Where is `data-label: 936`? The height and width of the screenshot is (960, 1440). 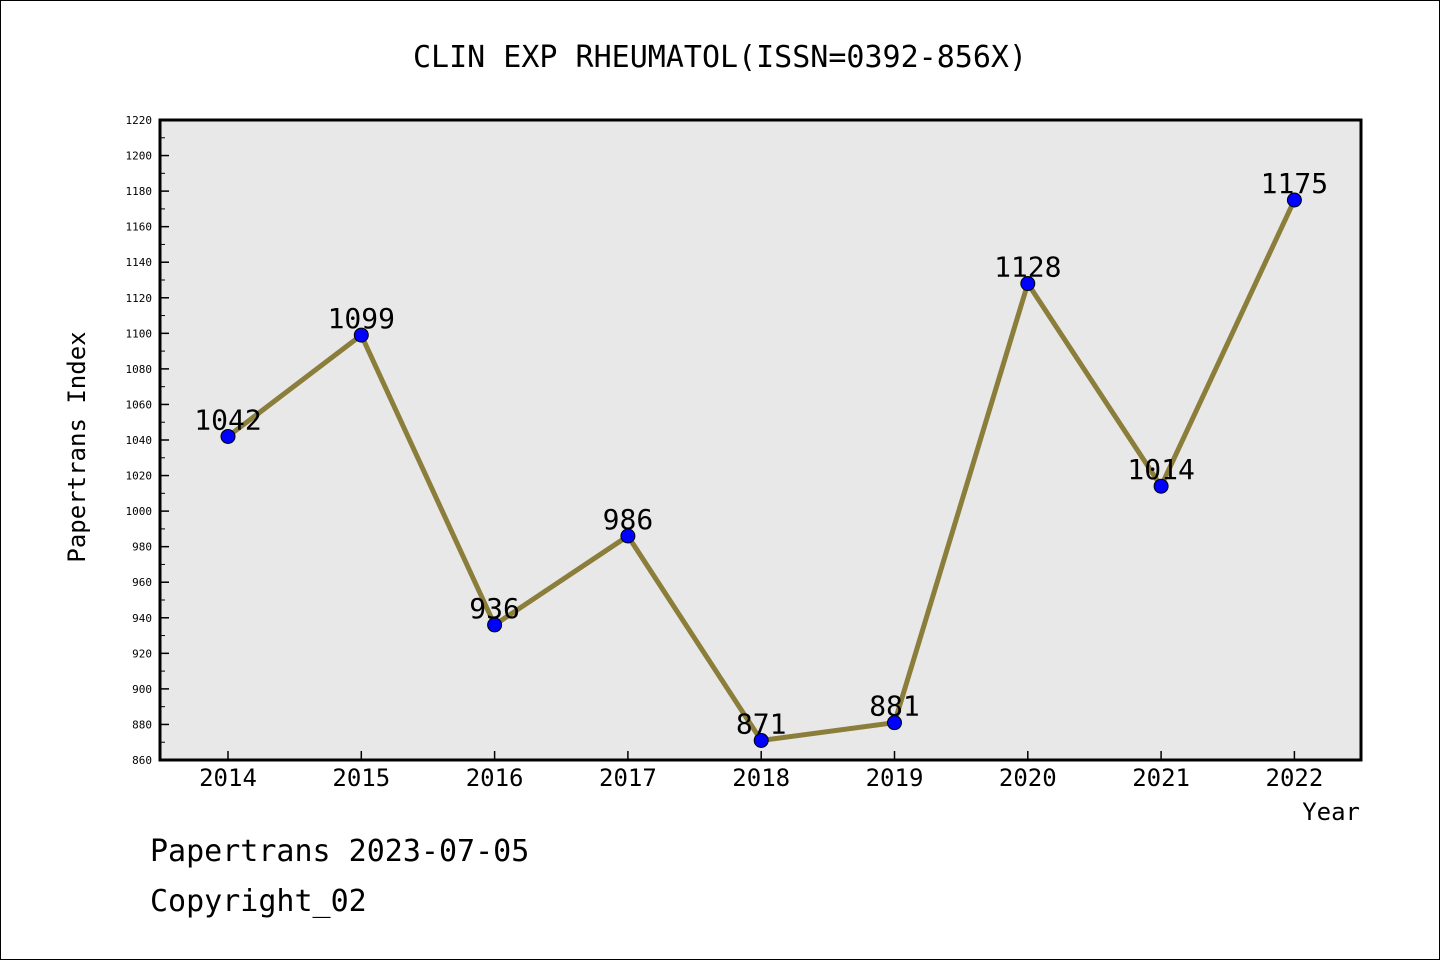 data-label: 936 is located at coordinates (494, 608).